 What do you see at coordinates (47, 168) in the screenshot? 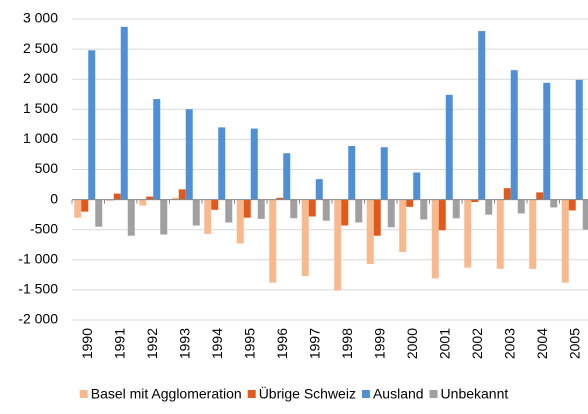
I see `y-tick-label: 500` at bounding box center [47, 168].